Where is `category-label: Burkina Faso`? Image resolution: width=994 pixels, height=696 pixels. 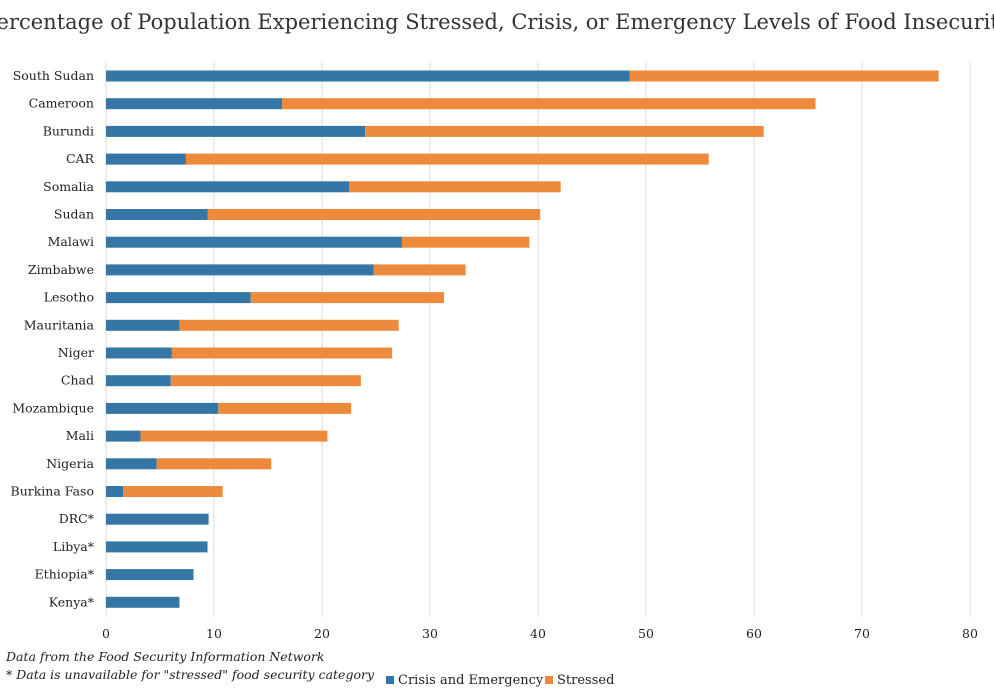
category-label: Burkina Faso is located at coordinates (52, 491).